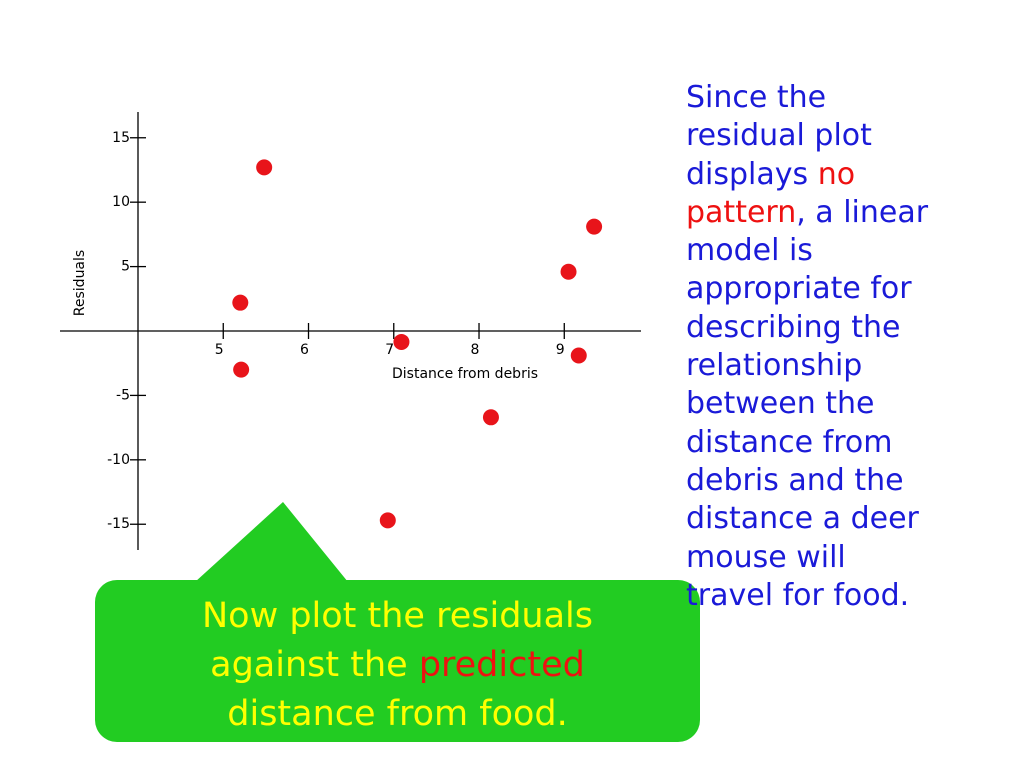  Describe the element at coordinates (766, 557) in the screenshot. I see `text: mouse will` at that location.